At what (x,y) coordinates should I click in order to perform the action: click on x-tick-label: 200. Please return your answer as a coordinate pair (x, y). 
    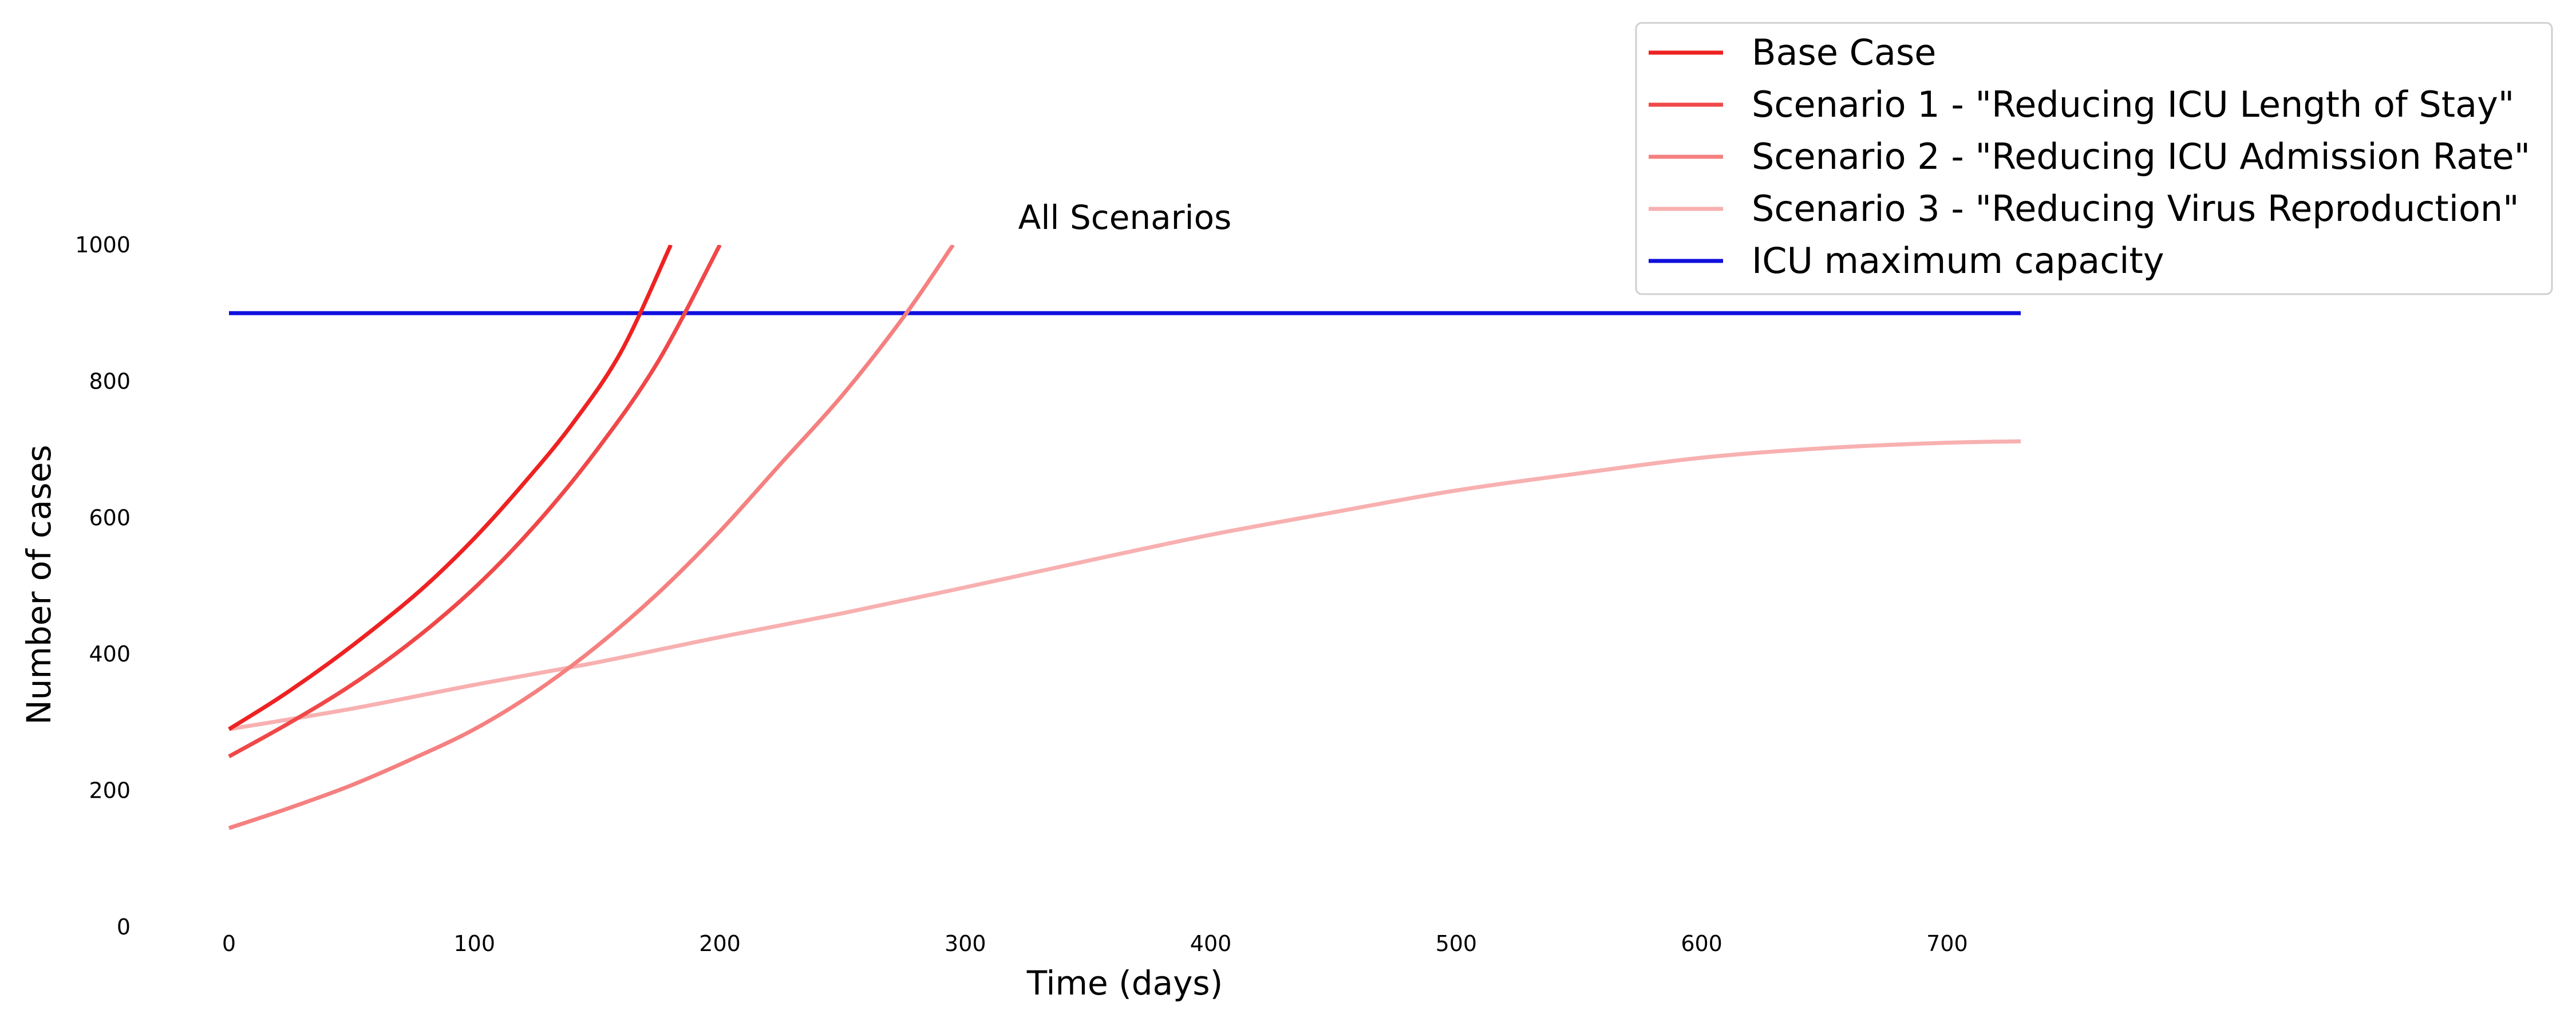
    Looking at the image, I should click on (720, 943).